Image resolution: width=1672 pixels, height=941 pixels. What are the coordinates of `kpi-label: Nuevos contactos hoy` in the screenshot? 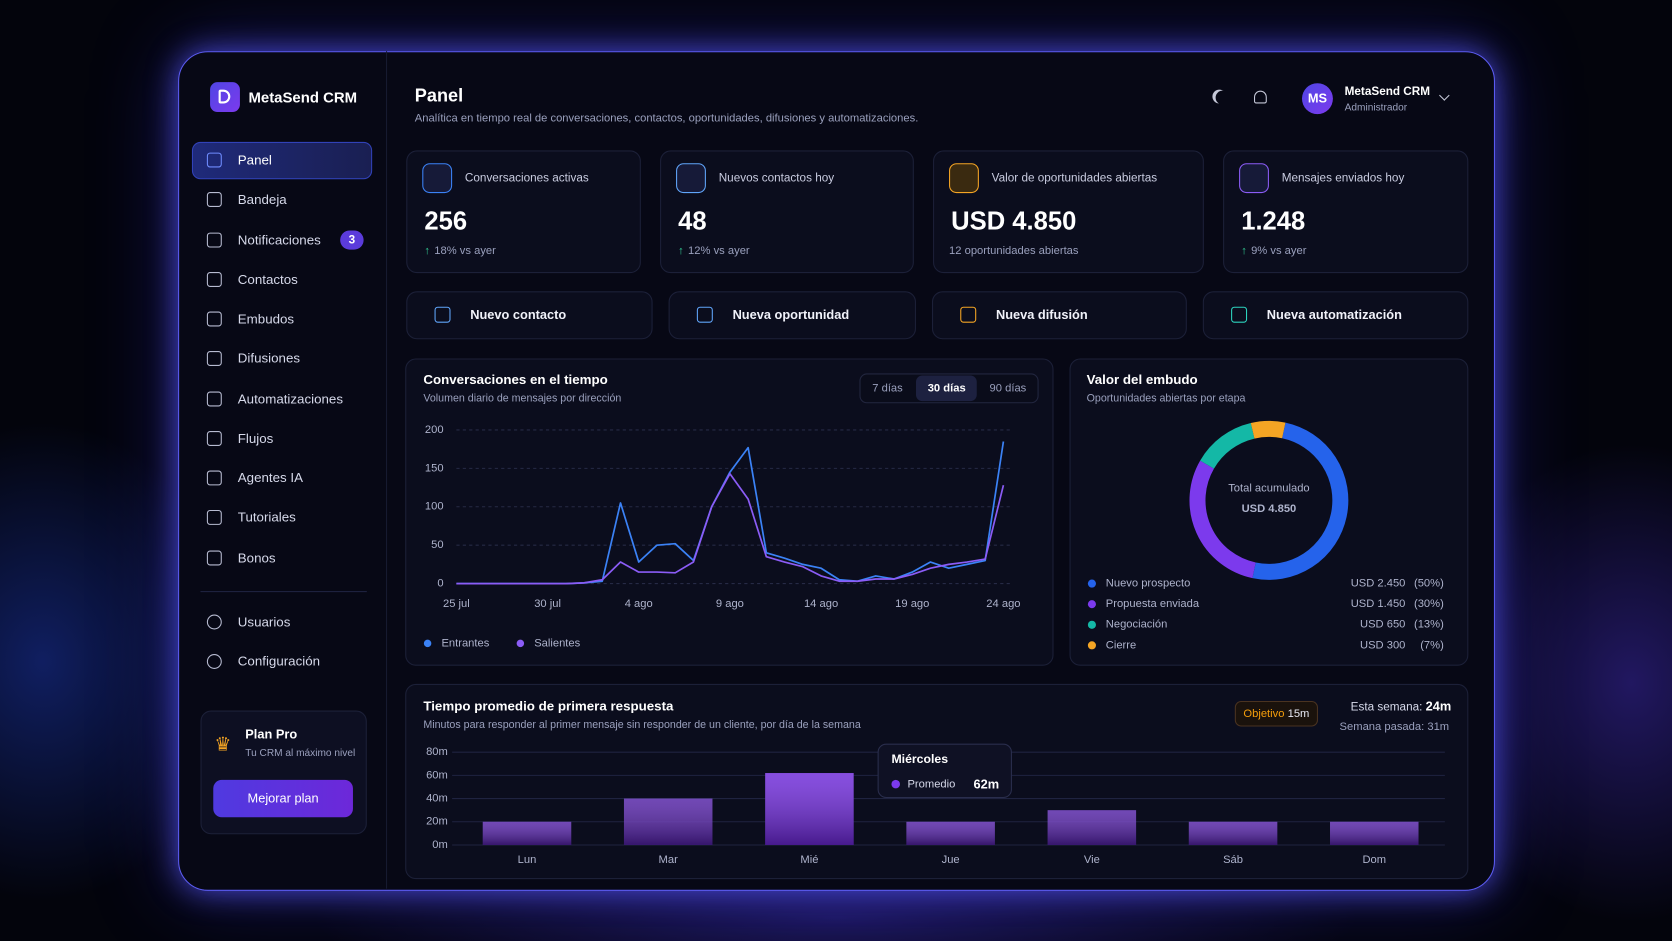 It's located at (776, 178).